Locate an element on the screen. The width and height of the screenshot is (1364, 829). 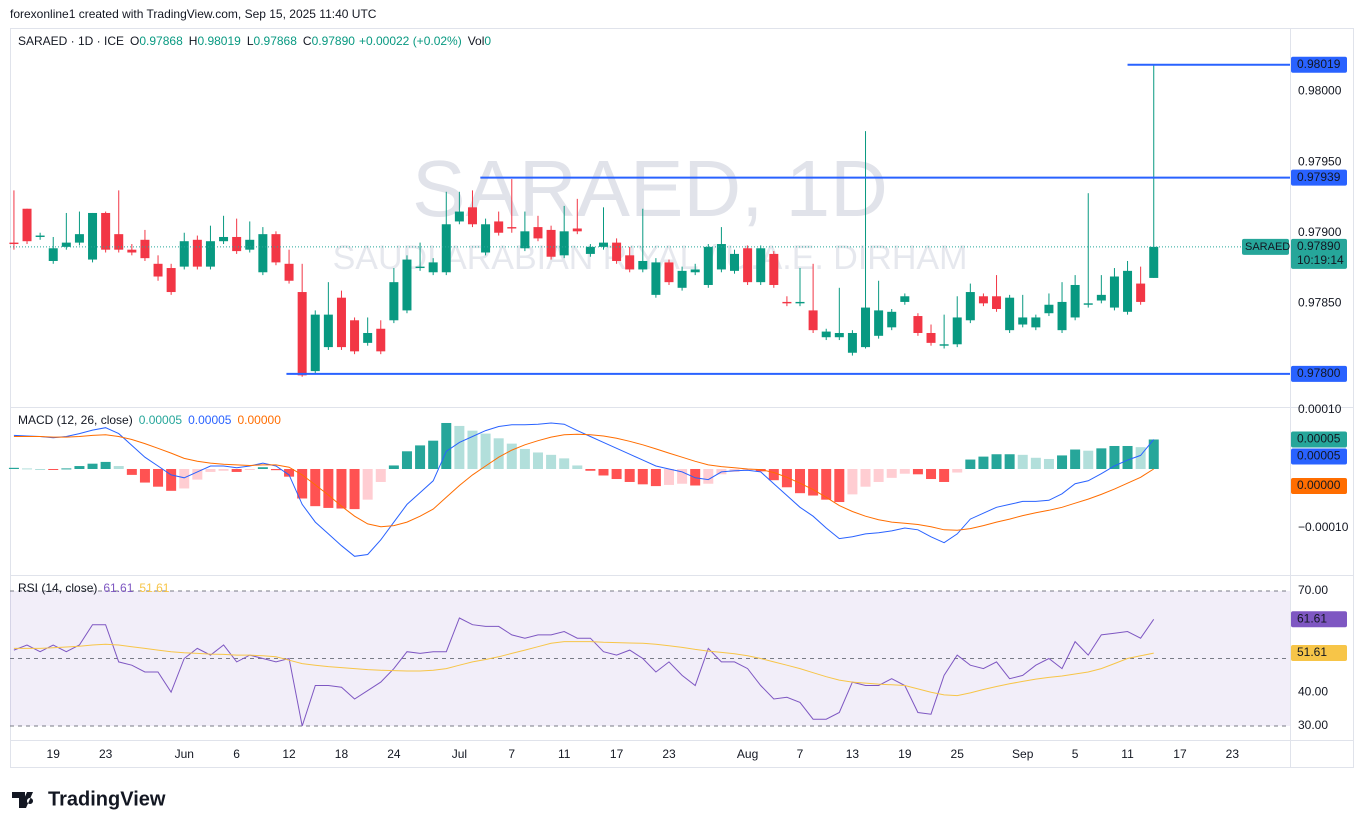
x-tick-label: 13 is located at coordinates (853, 754).